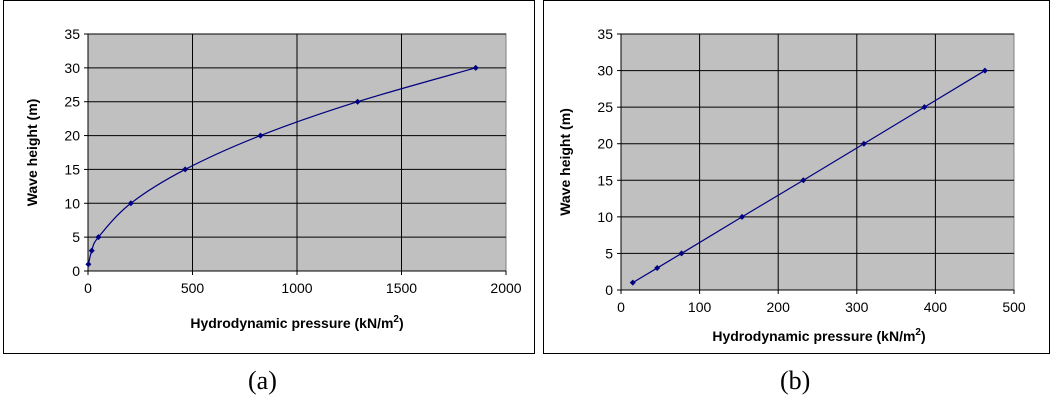 The image size is (1053, 403). Describe the element at coordinates (936, 307) in the screenshot. I see `x-tick-label: 400` at that location.